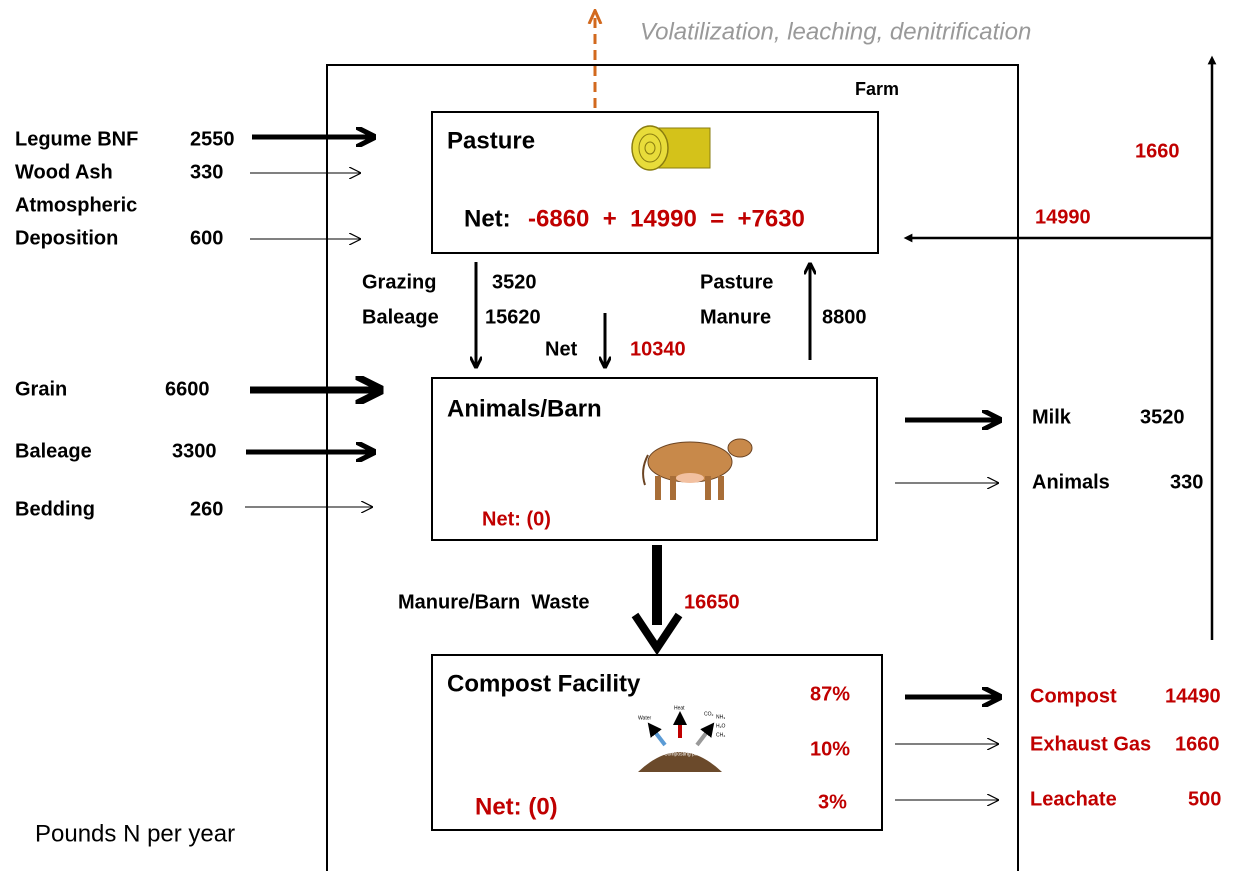 The image size is (1245, 871). What do you see at coordinates (712, 602) in the screenshot?
I see `flow-value: 16650` at bounding box center [712, 602].